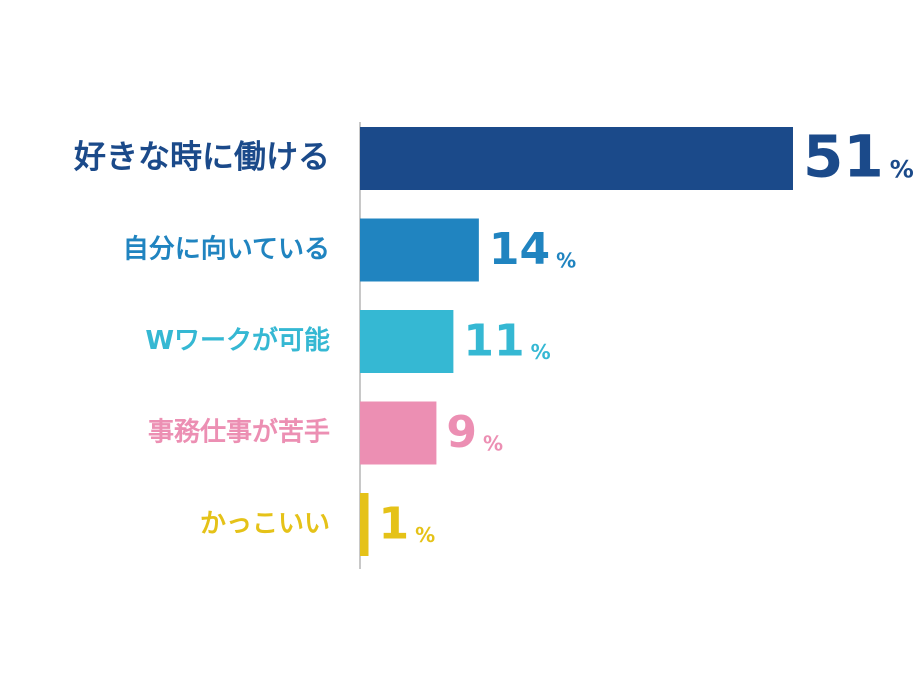 The width and height of the screenshot is (918, 674). I want to click on category-label: かっこいい, so click(265, 524).